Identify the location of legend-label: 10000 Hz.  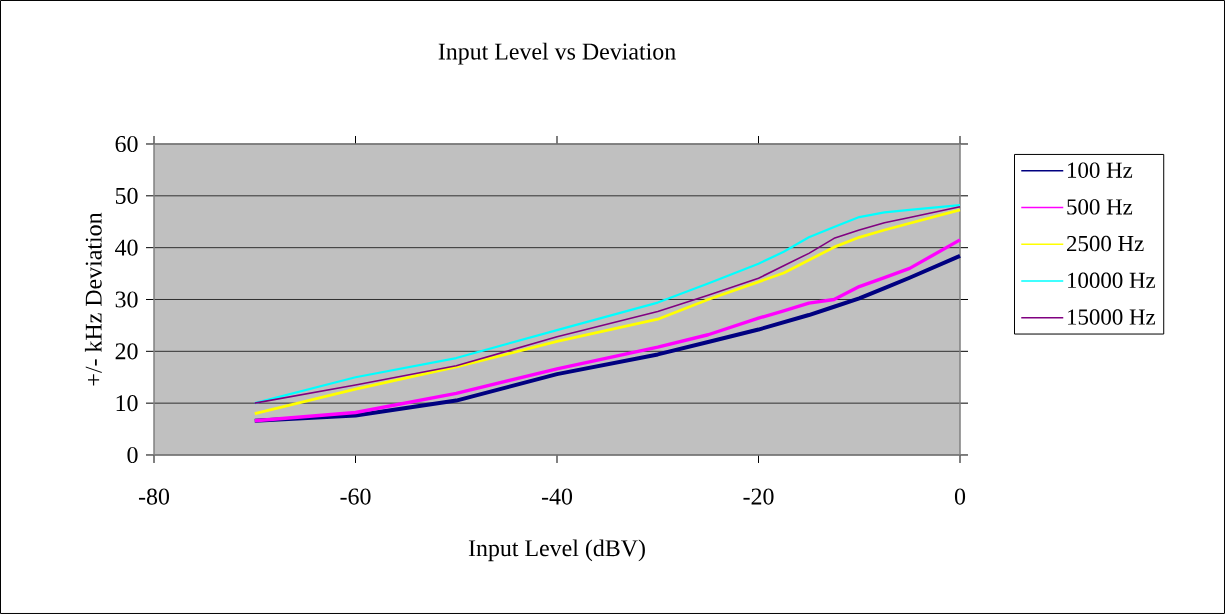
(1112, 280).